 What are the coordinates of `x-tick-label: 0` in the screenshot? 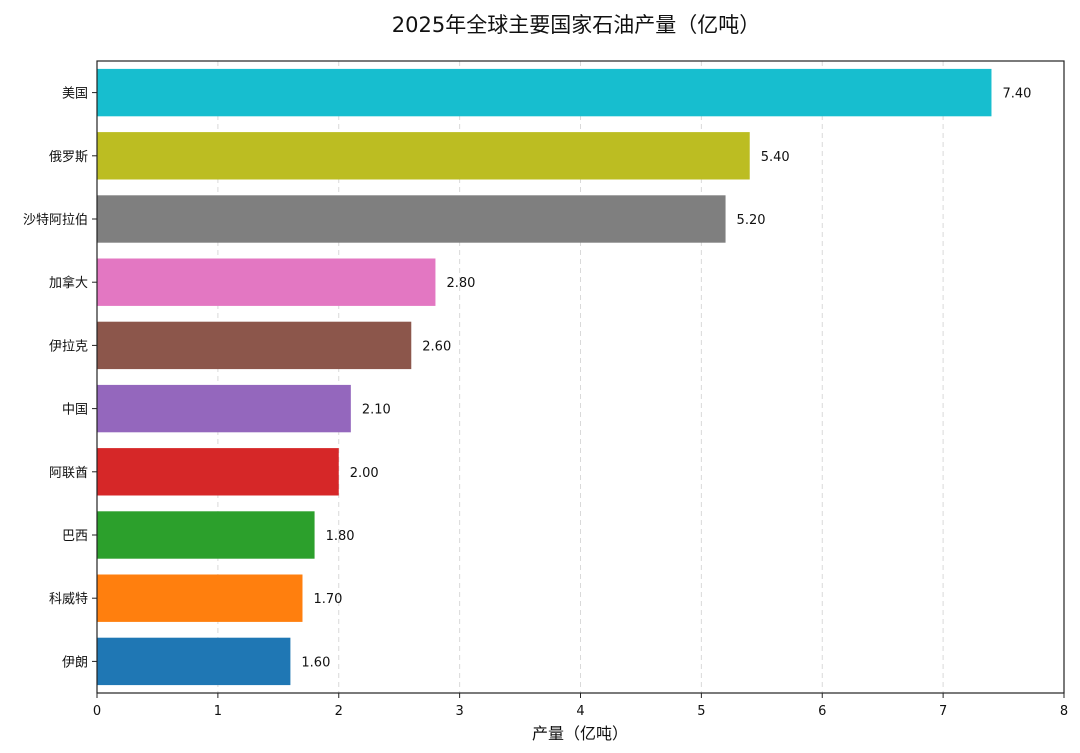 It's located at (97, 711).